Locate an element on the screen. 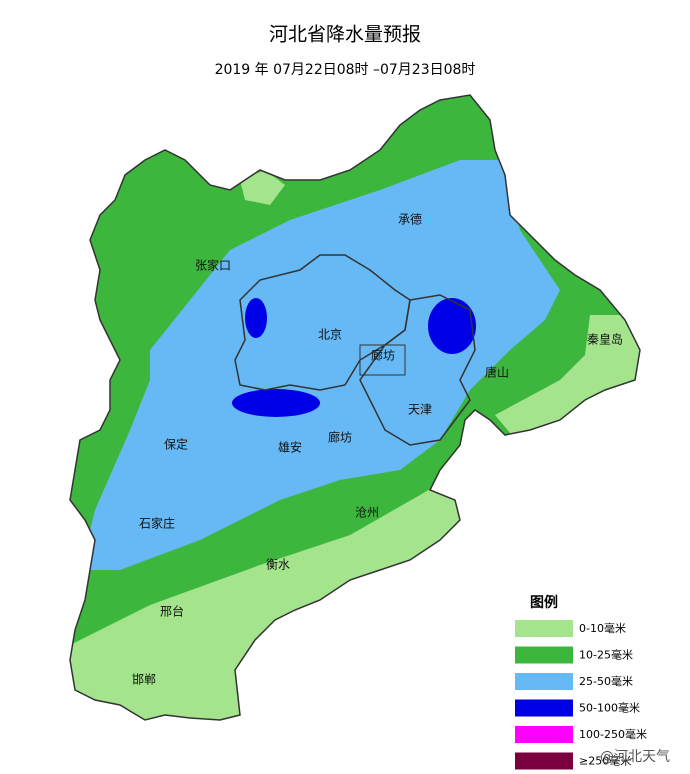 Image resolution: width=690 pixels, height=774 pixels. subtitle: 2019 年 07月22日08时 –07月23日08时 is located at coordinates (345, 70).